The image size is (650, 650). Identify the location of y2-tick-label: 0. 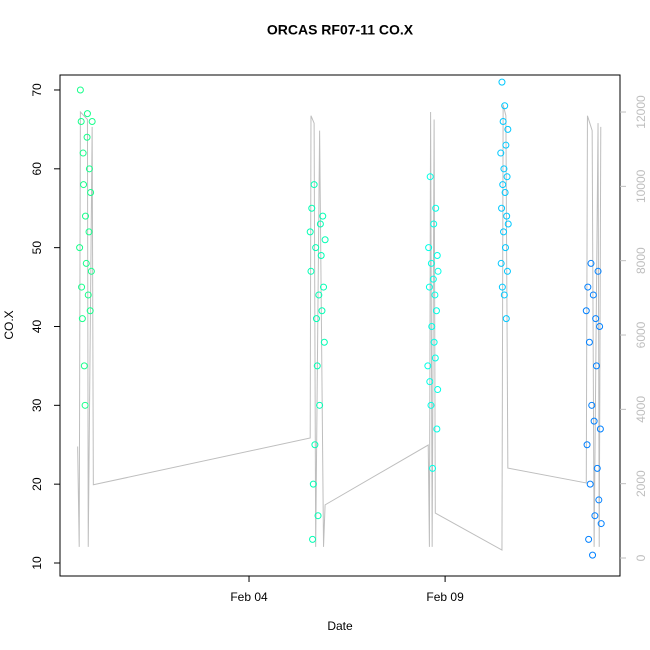
(641, 557).